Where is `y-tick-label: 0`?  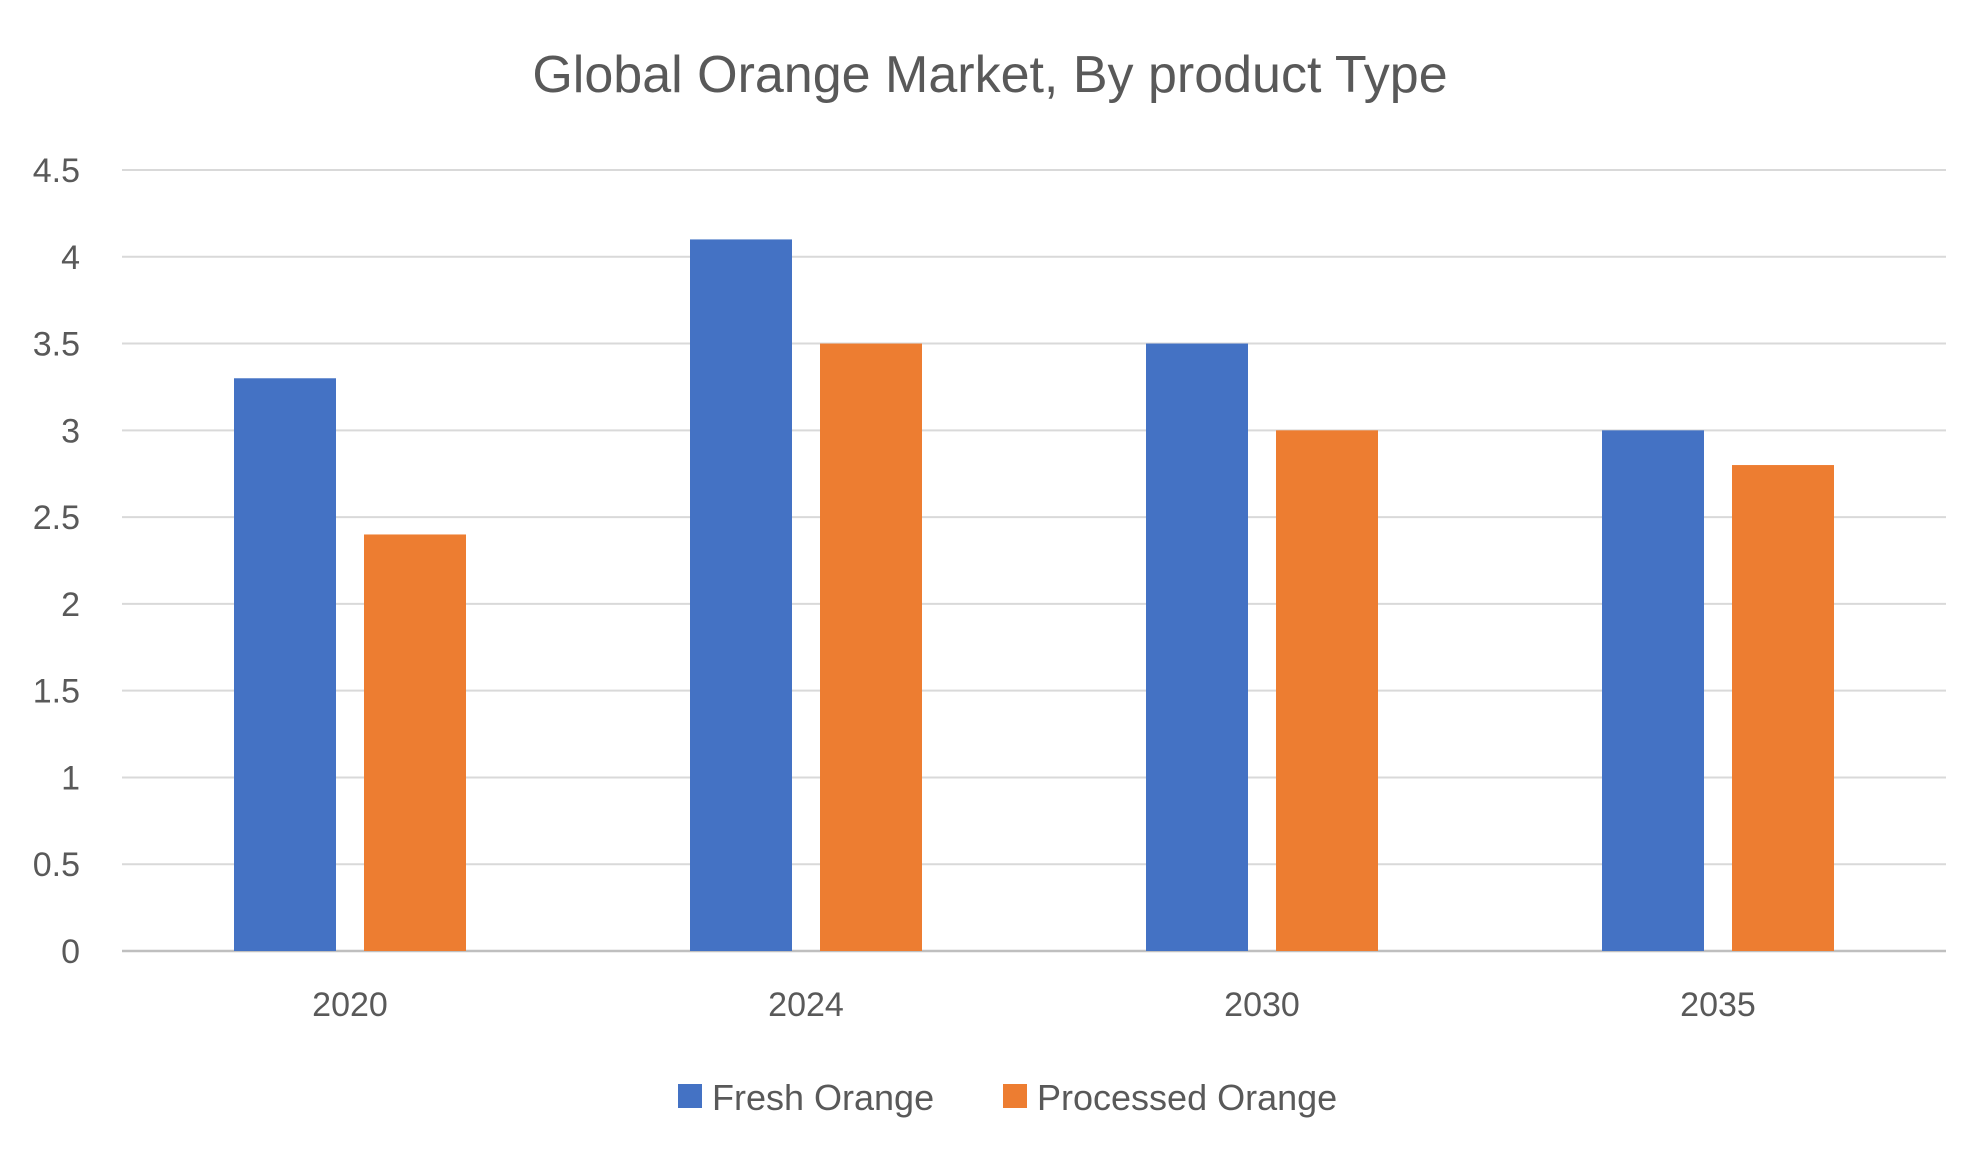
y-tick-label: 0 is located at coordinates (70, 952).